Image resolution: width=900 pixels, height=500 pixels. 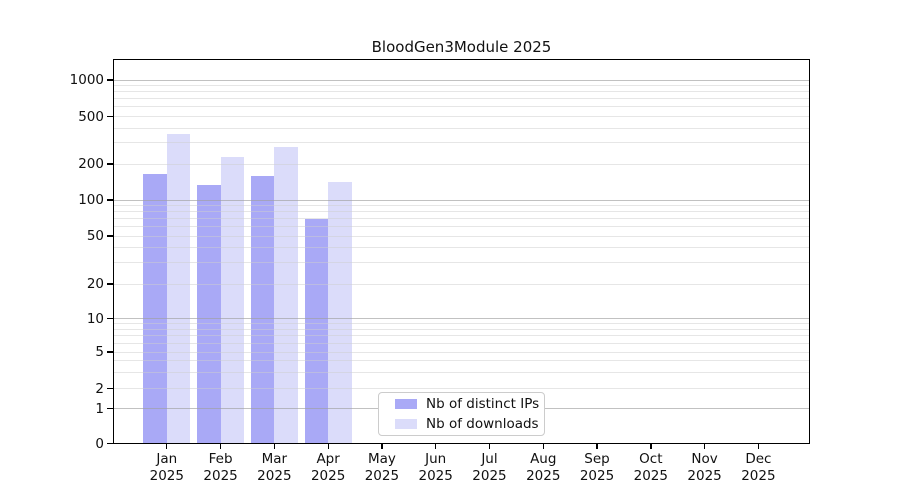 I want to click on y-tick-label: 5, so click(x=99, y=352).